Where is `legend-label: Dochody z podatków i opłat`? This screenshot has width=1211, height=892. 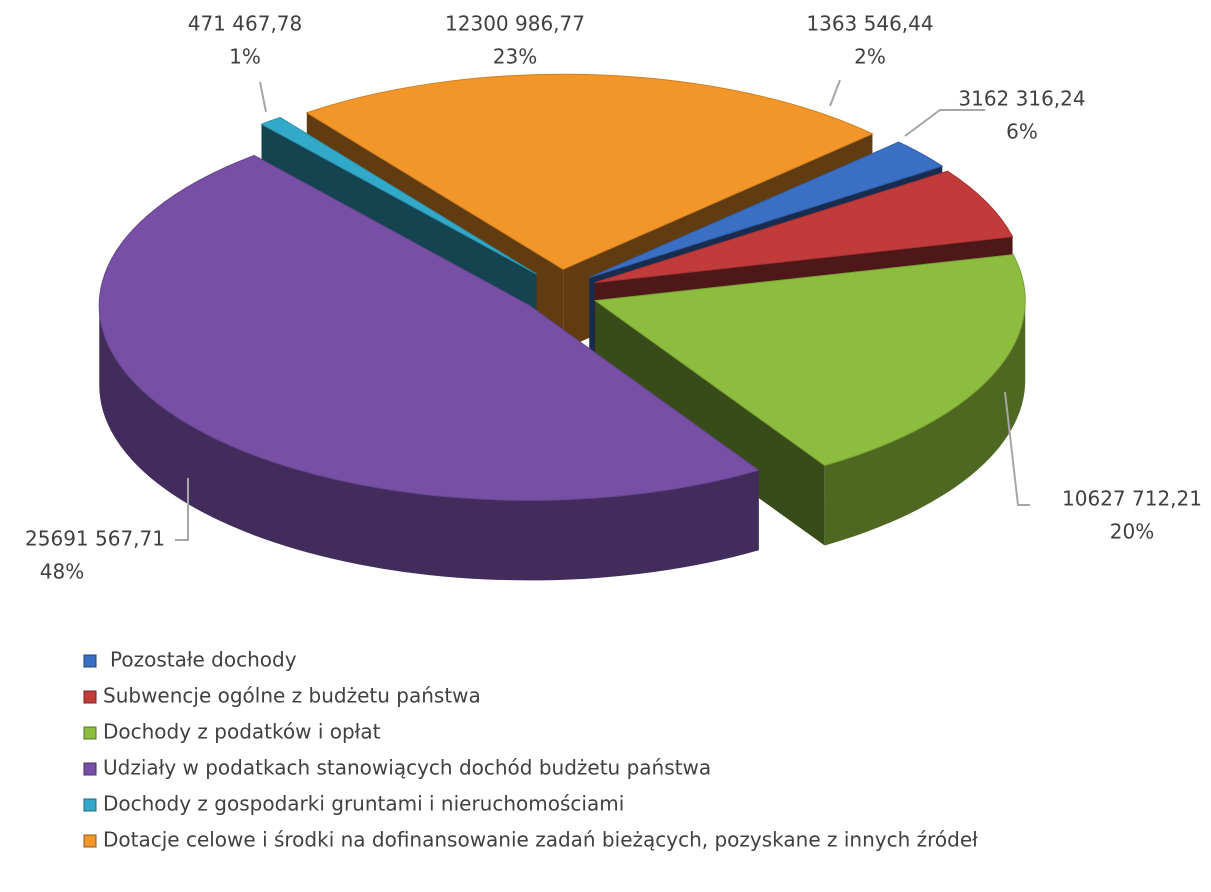
legend-label: Dochody z podatków i opłat is located at coordinates (242, 732).